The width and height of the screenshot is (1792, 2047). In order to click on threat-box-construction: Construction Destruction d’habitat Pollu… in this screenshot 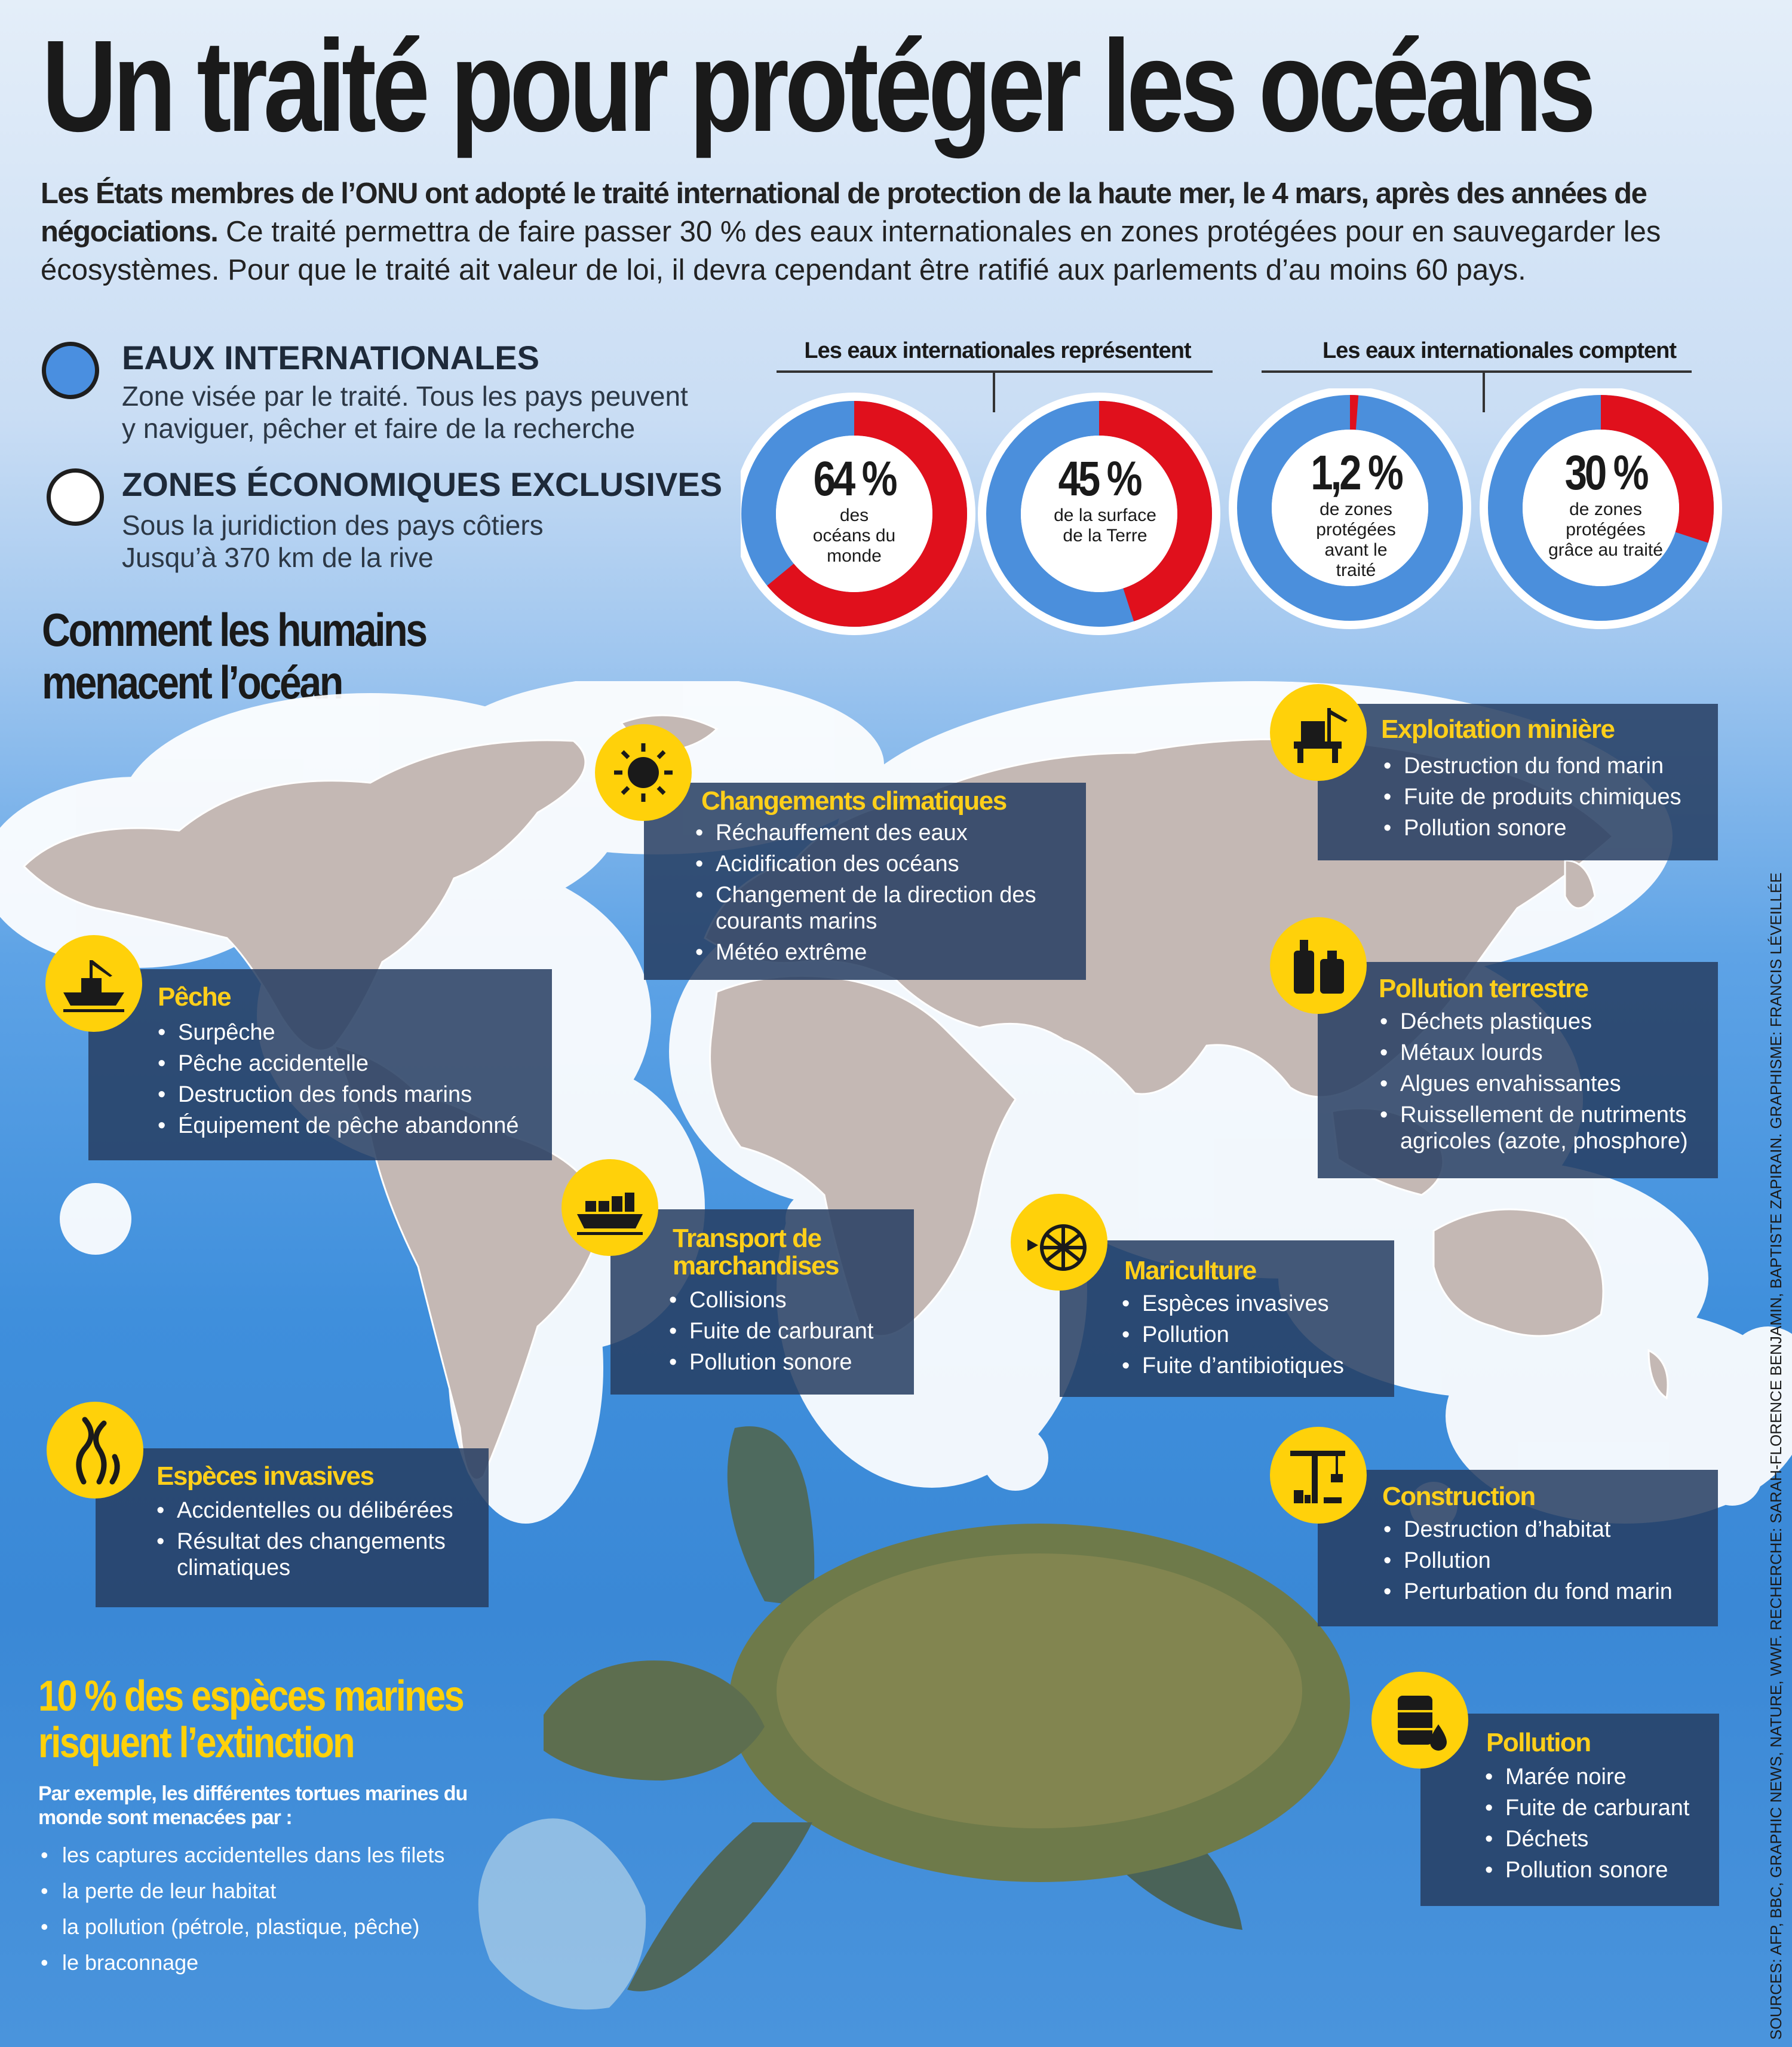, I will do `click(1518, 1548)`.